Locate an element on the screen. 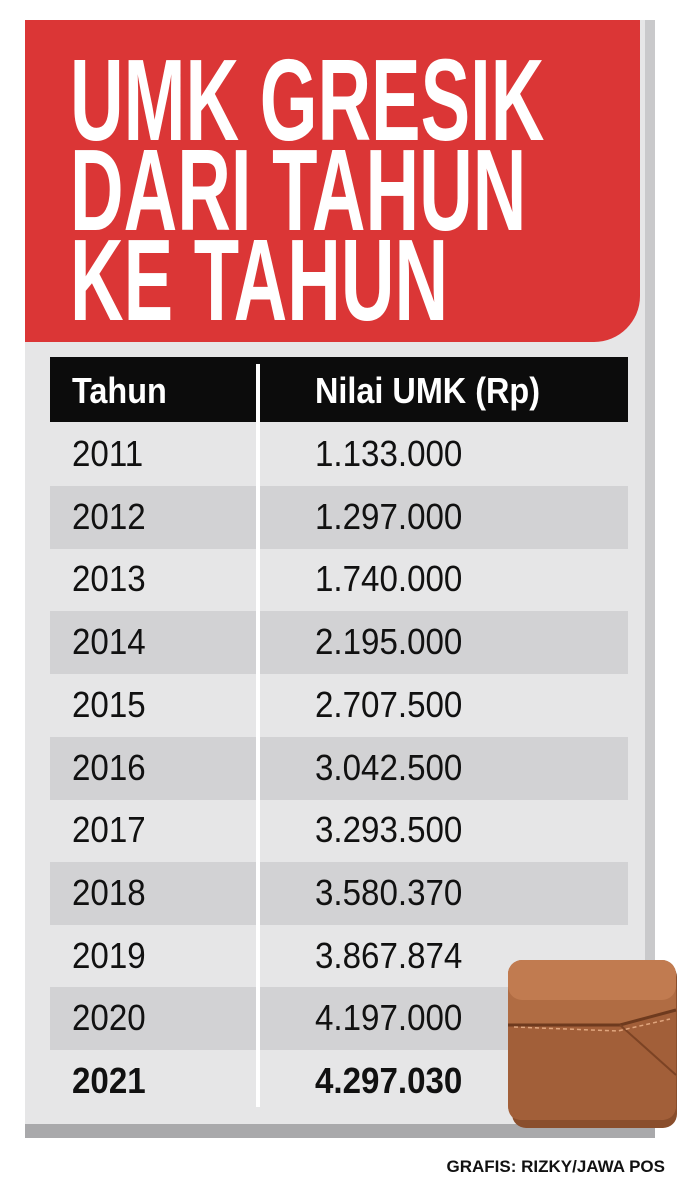  year-cell: 2019 is located at coordinates (109, 955).